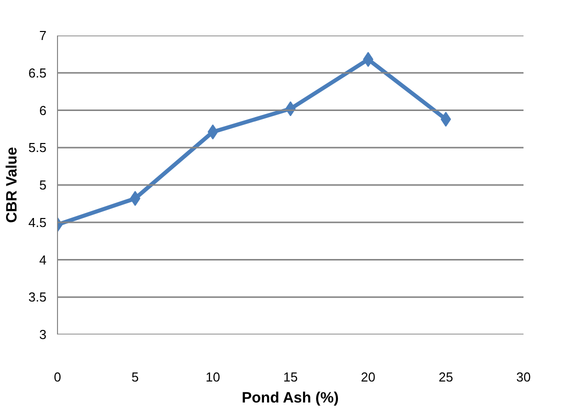 Image resolution: width=563 pixels, height=409 pixels. I want to click on y-tick-label: 3, so click(43, 334).